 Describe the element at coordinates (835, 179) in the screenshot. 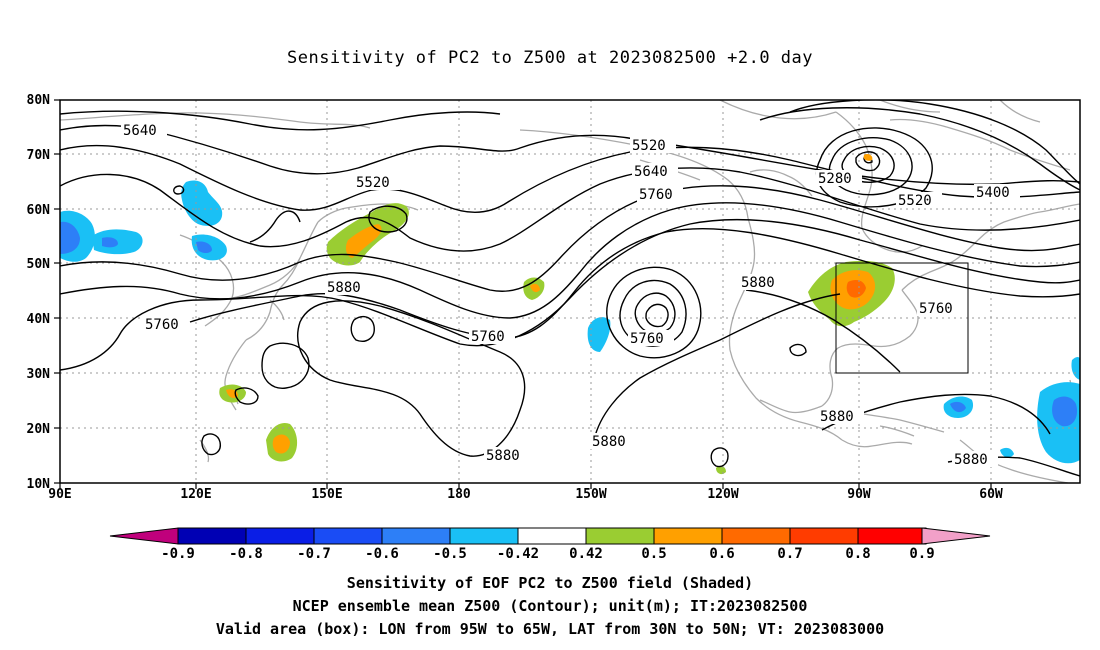

I see `contour-label-6: 5280` at that location.